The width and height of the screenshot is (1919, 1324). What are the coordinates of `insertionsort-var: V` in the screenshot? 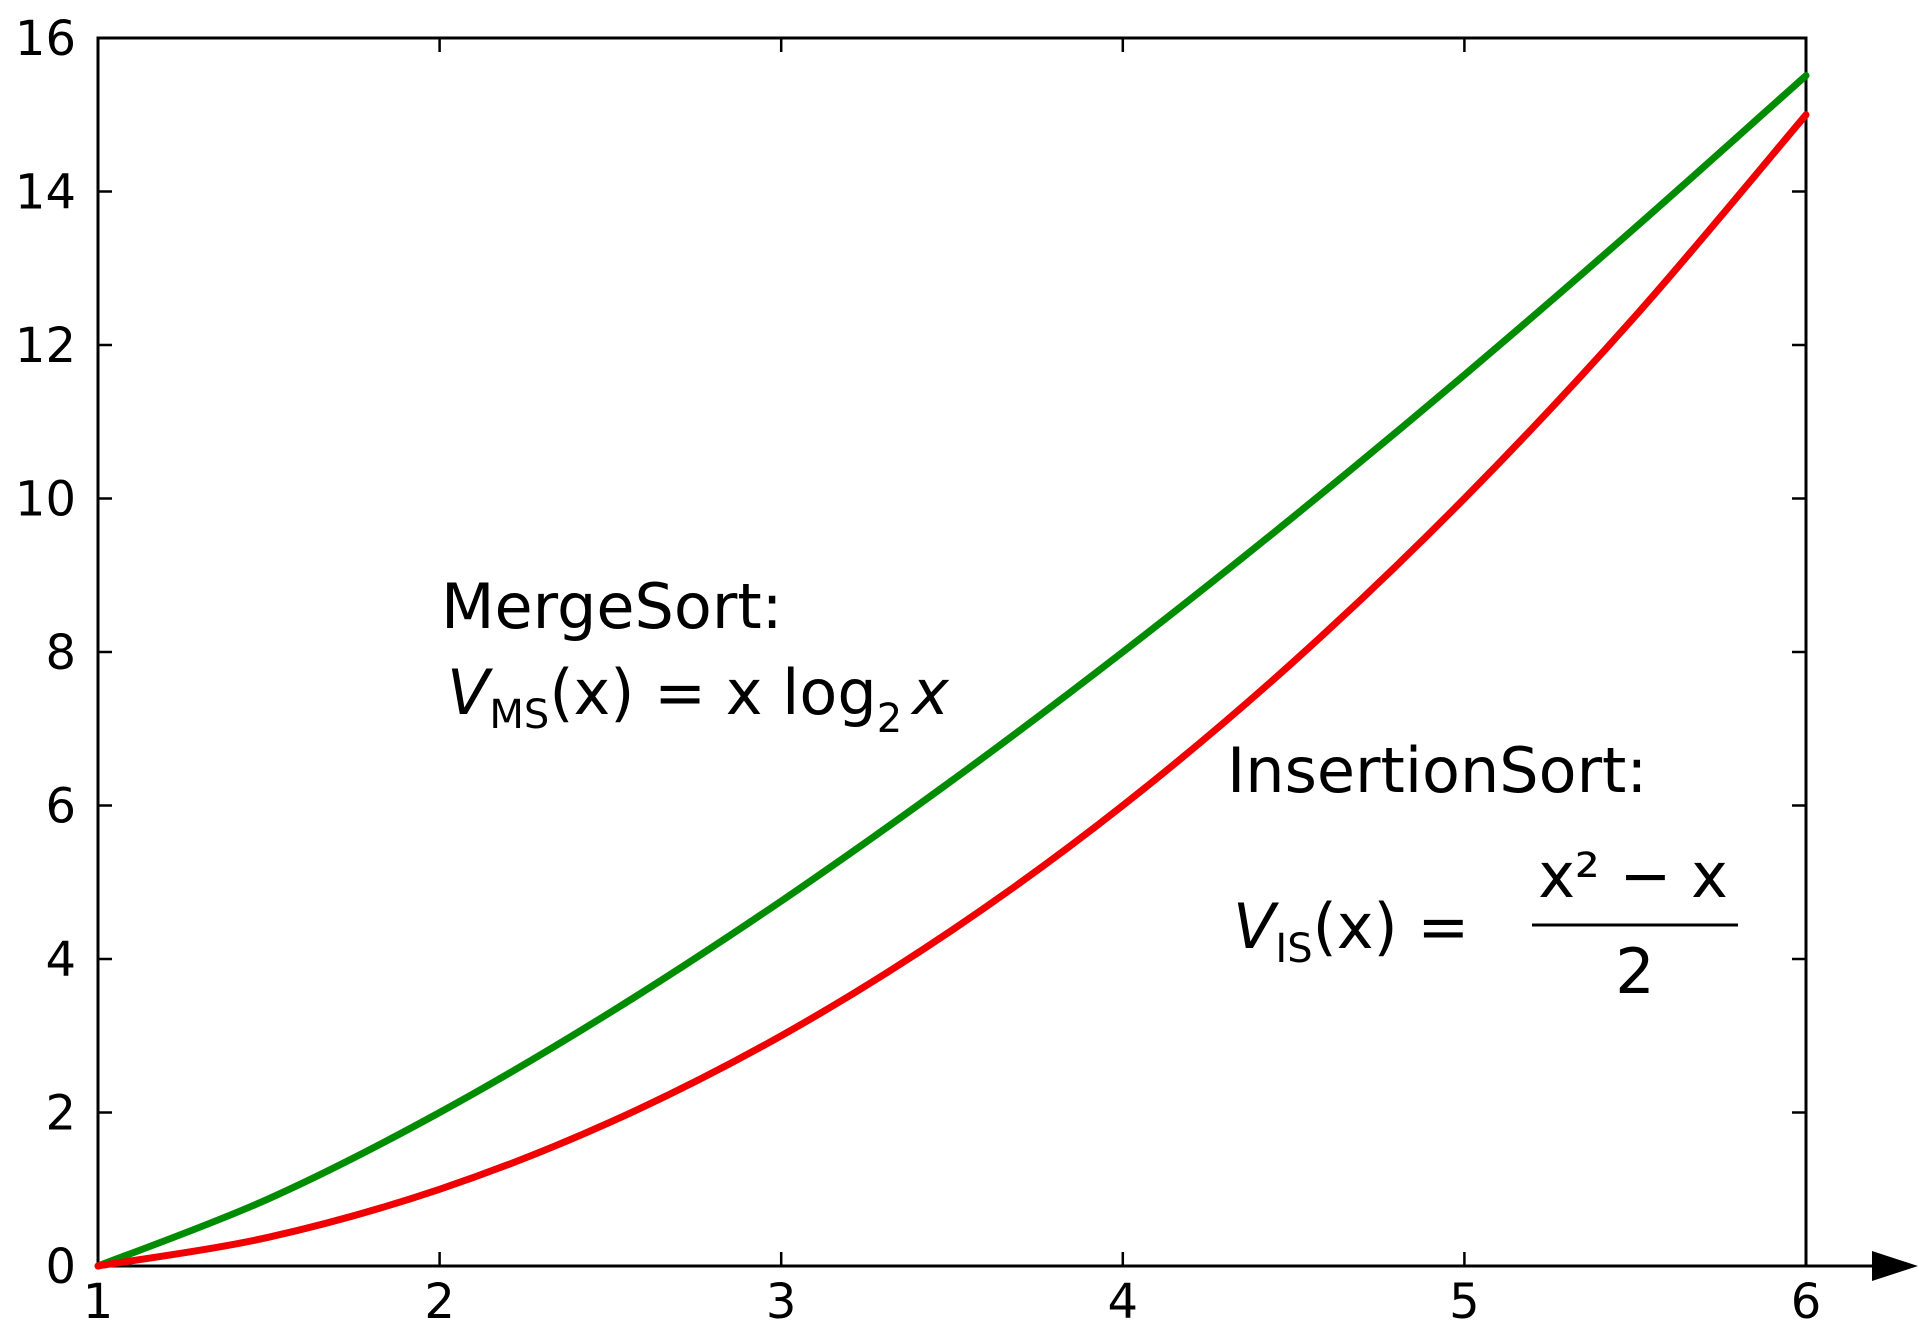 It's located at (1256, 926).